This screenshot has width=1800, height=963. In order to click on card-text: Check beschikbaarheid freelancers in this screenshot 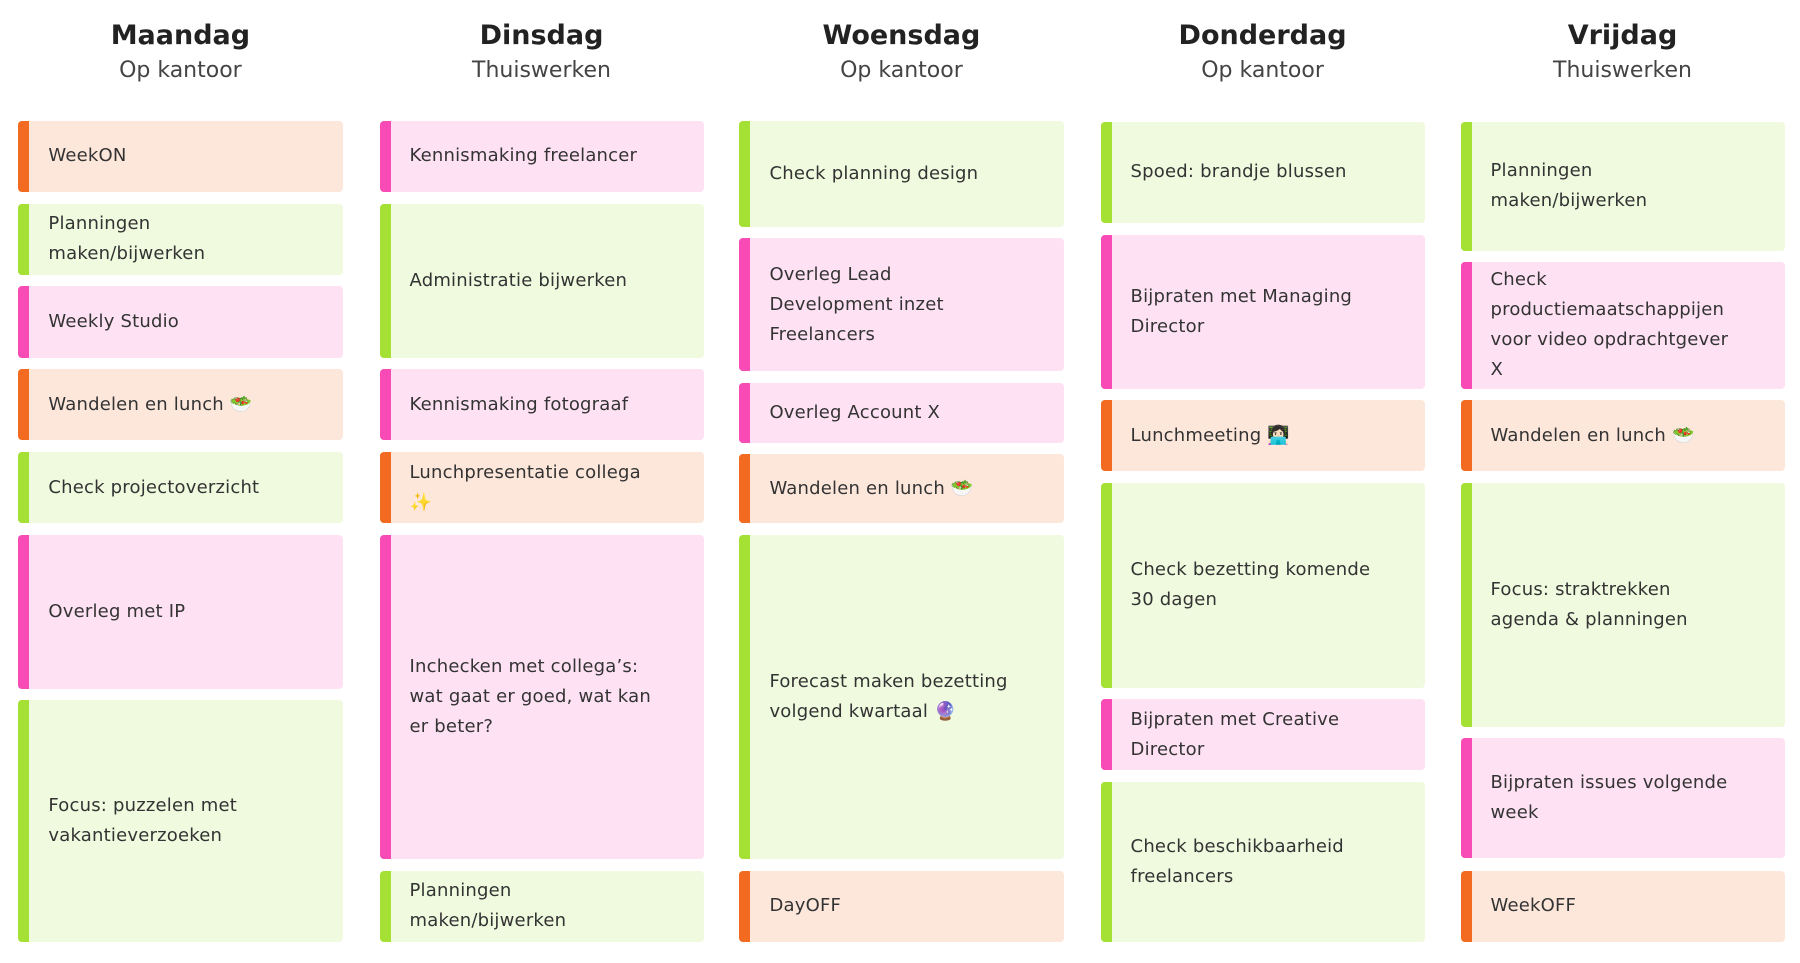, I will do `click(1237, 861)`.